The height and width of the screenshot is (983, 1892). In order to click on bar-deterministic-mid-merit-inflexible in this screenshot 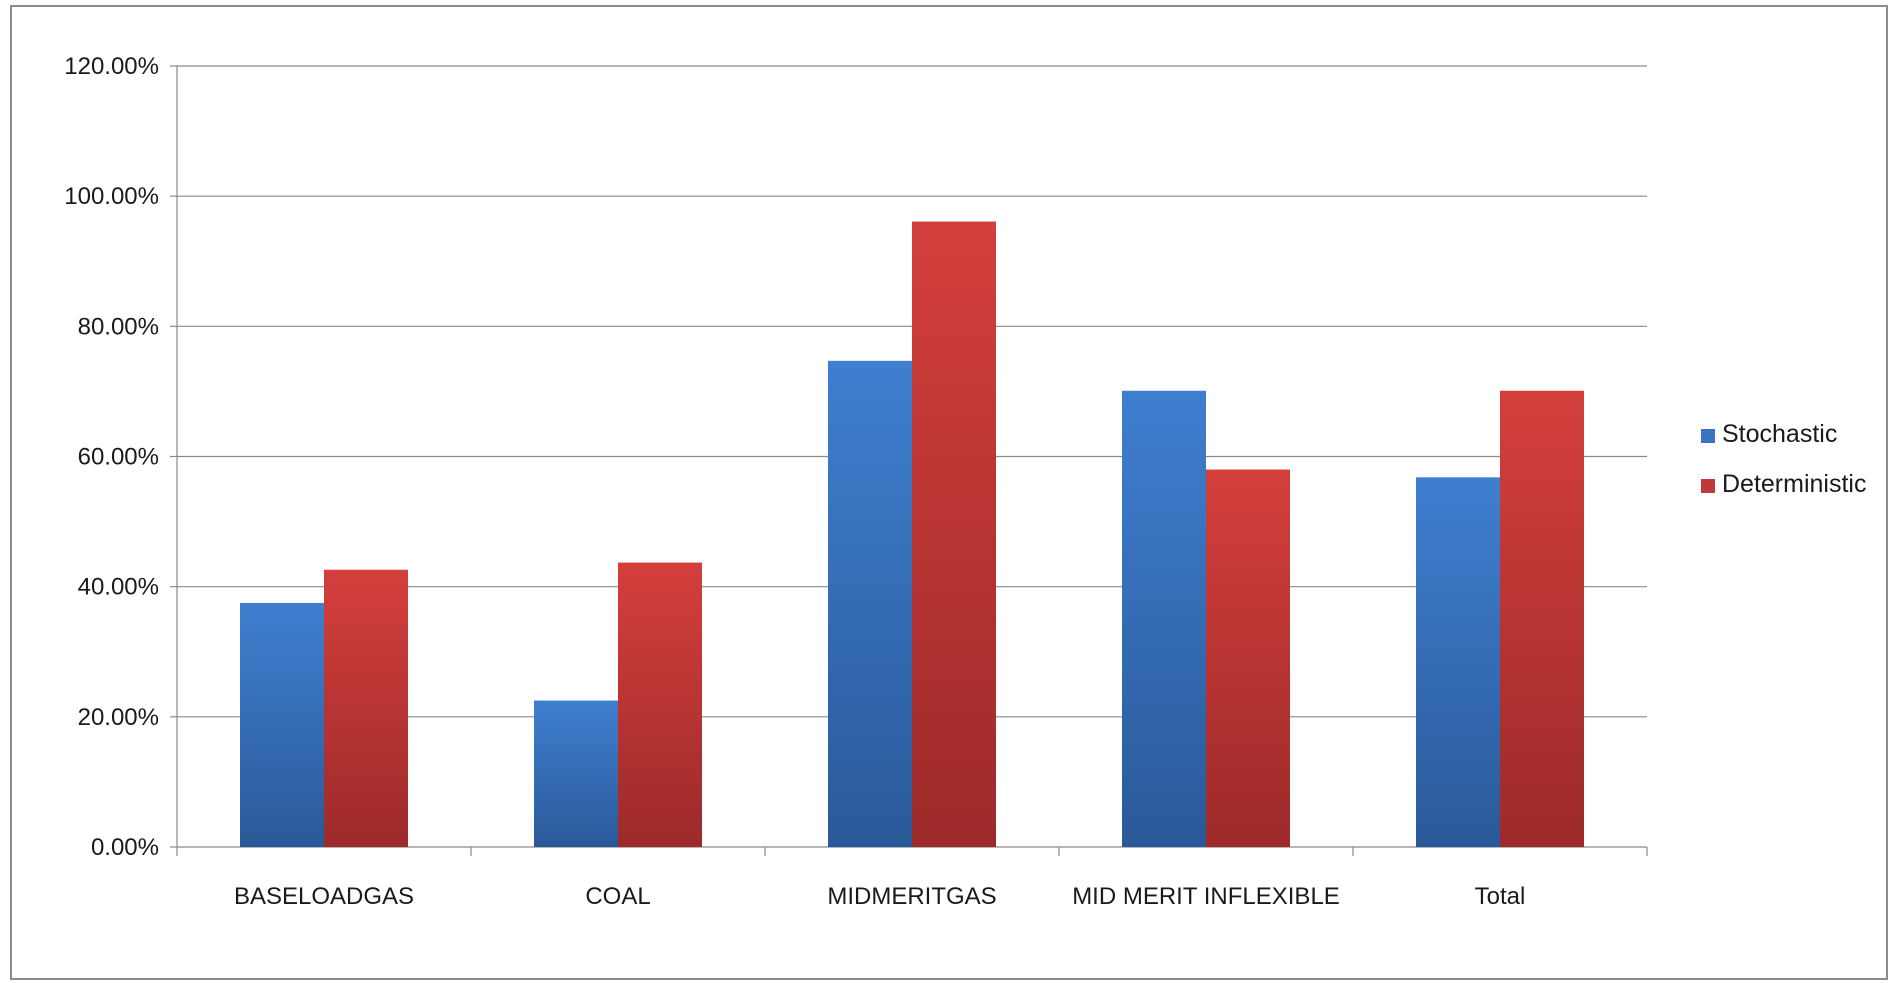, I will do `click(1248, 658)`.